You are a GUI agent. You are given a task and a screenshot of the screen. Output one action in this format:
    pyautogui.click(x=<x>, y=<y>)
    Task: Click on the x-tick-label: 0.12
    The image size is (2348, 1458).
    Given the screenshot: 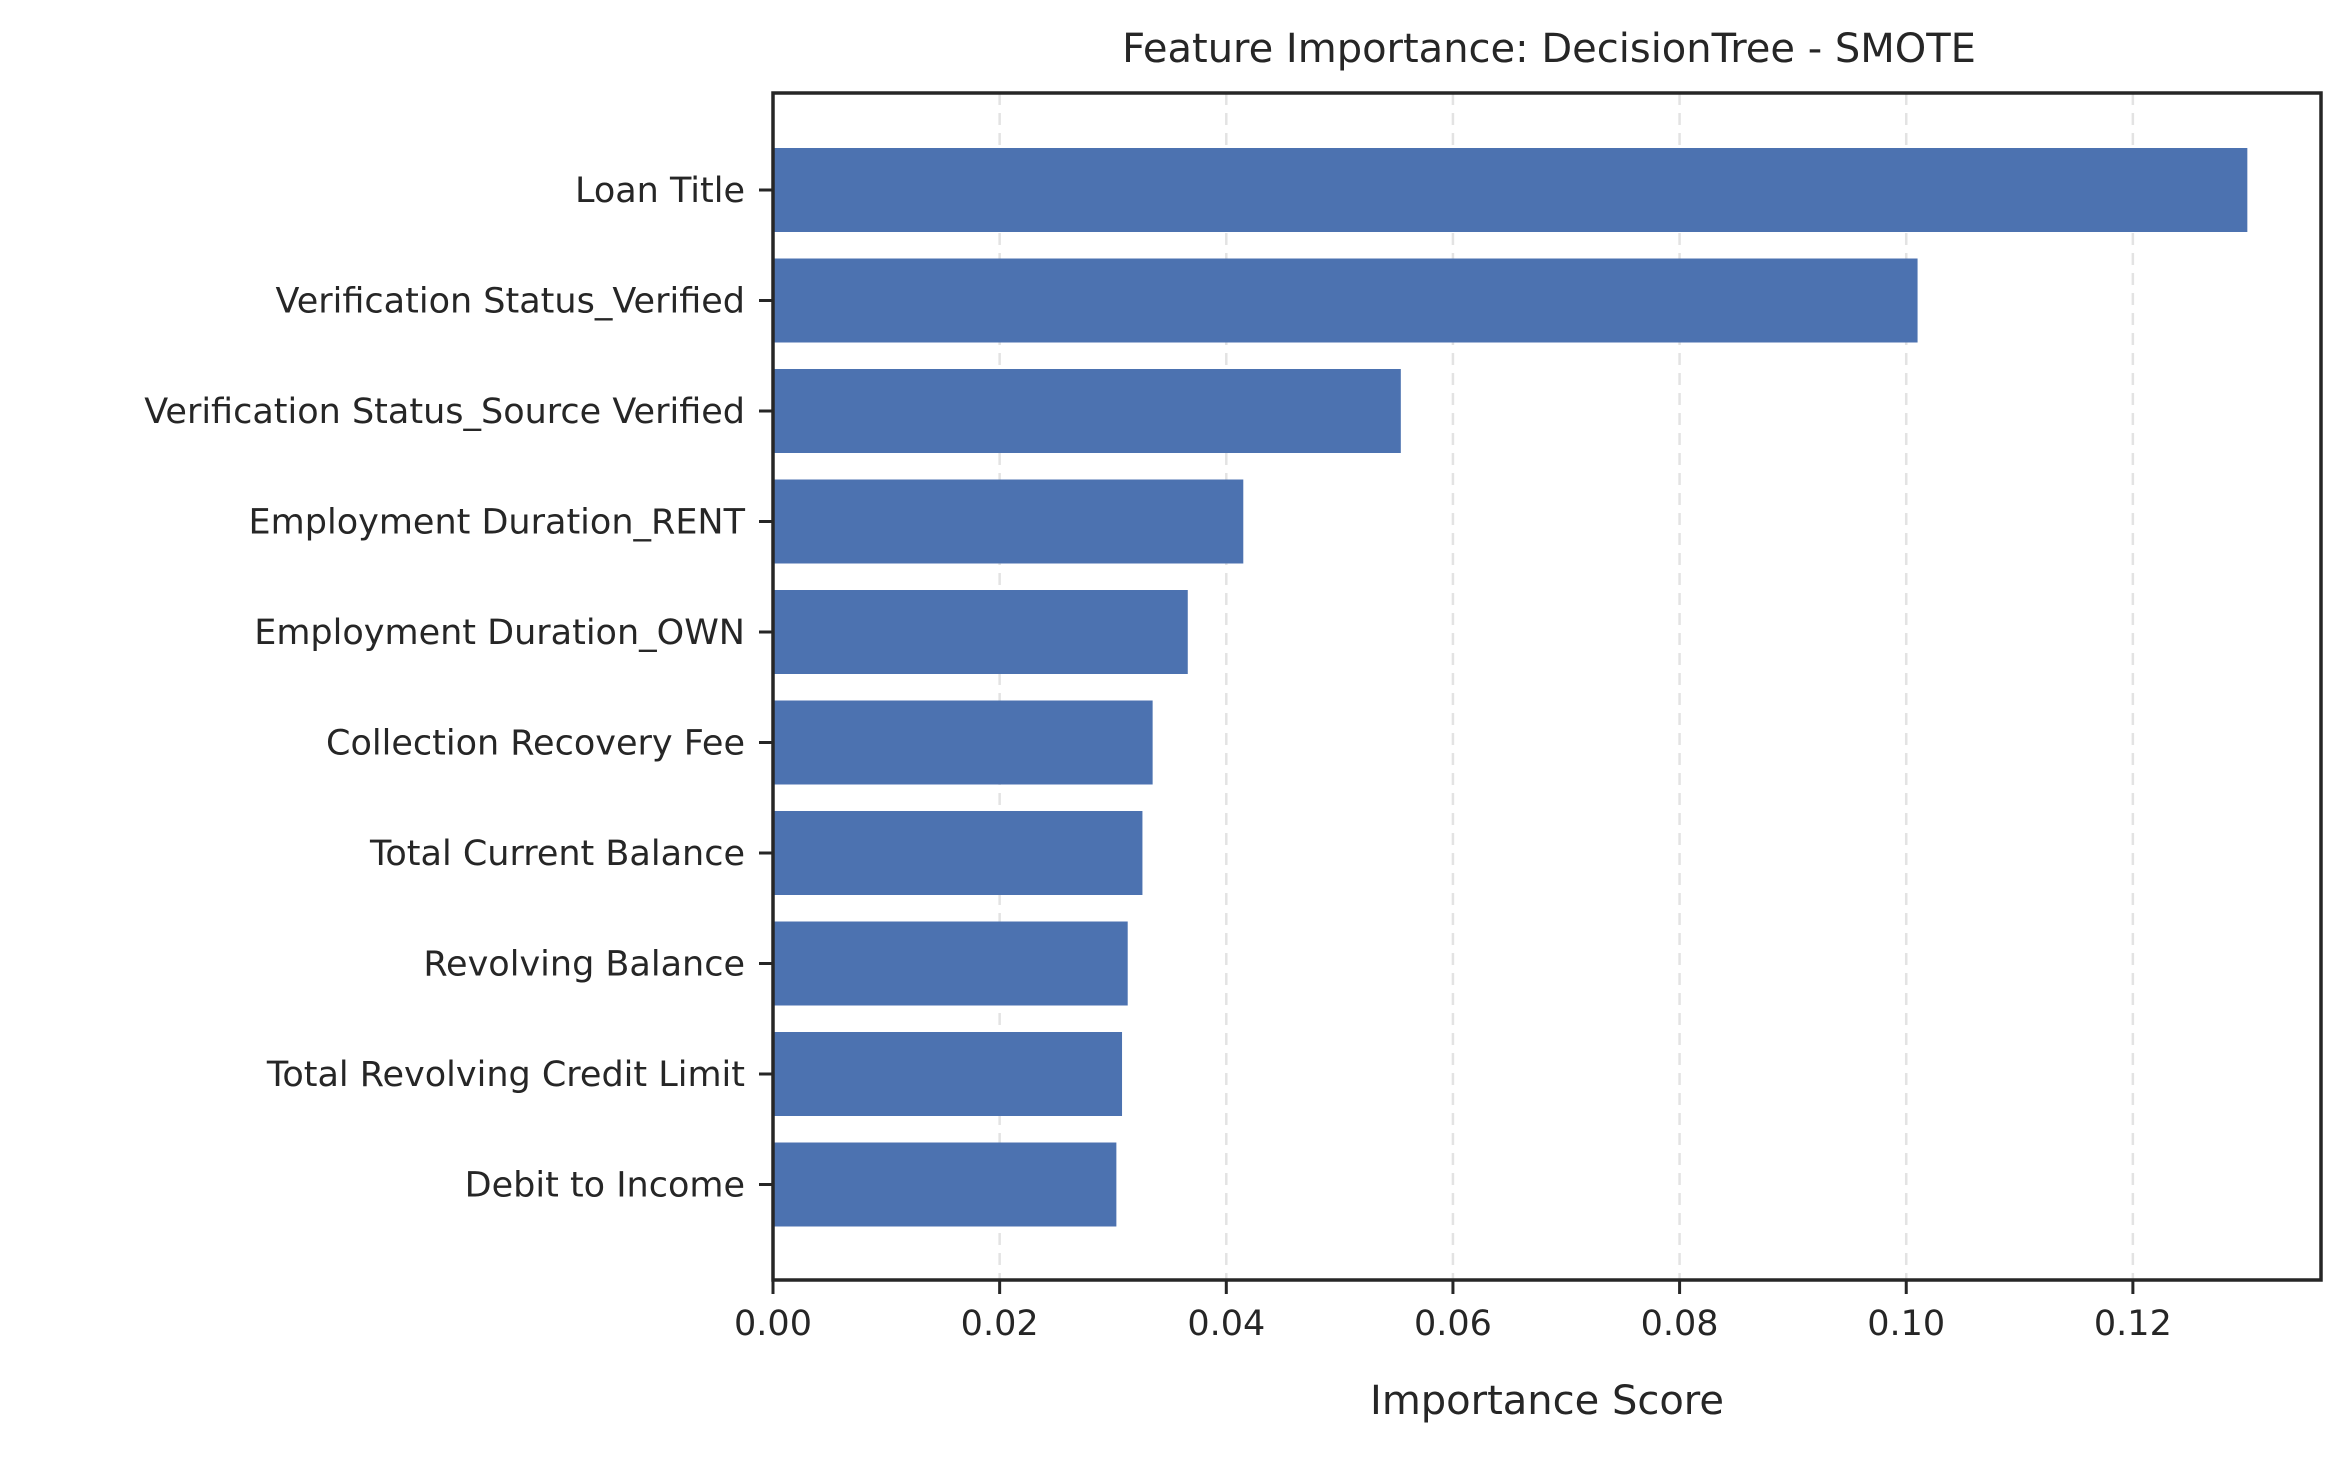 What is the action you would take?
    pyautogui.click(x=2133, y=1324)
    